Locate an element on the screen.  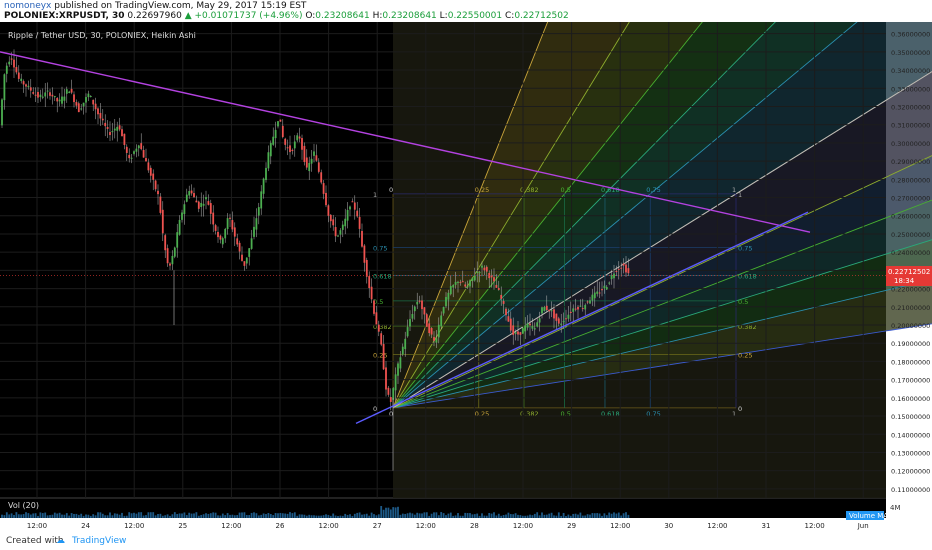
y-tick-label: 0.18000000 is located at coordinates (910, 362).